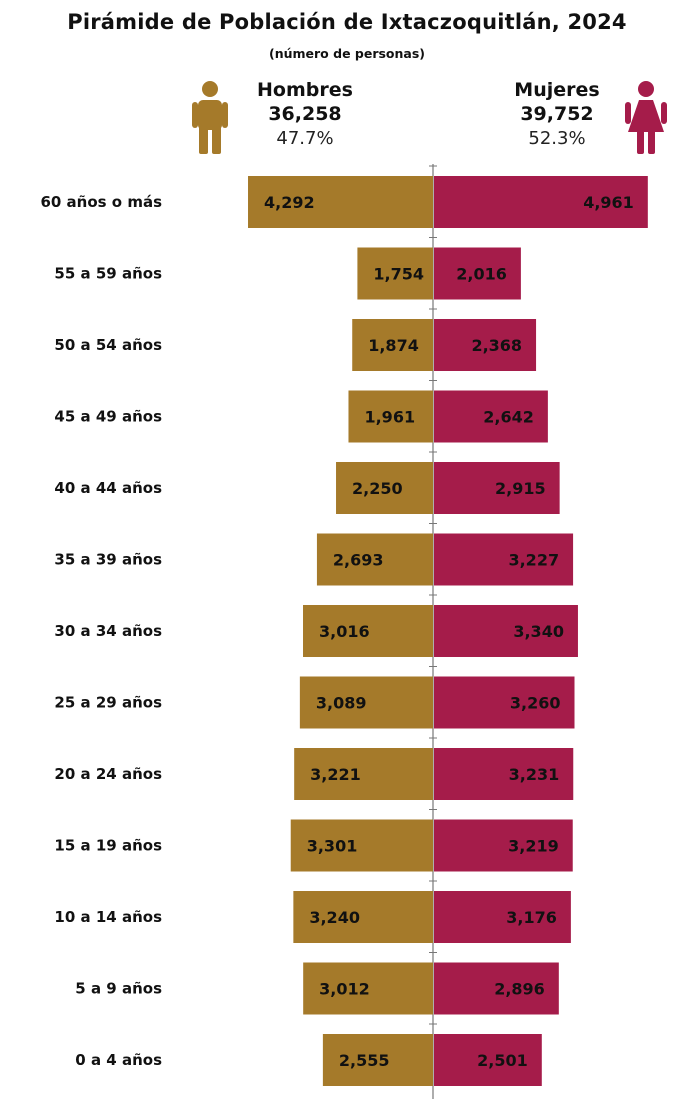 The height and width of the screenshot is (1099, 694). Describe the element at coordinates (347, 53) in the screenshot. I see `chart-subtitle: (número de personas)` at that location.